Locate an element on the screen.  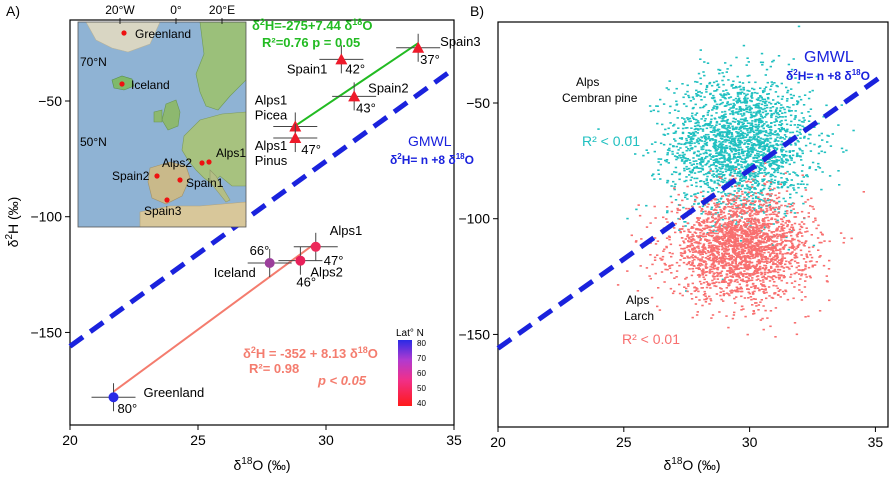
panel-a-salmon-equation: δ2H = -352 + 8.13 δ18O is located at coordinates (310, 353).